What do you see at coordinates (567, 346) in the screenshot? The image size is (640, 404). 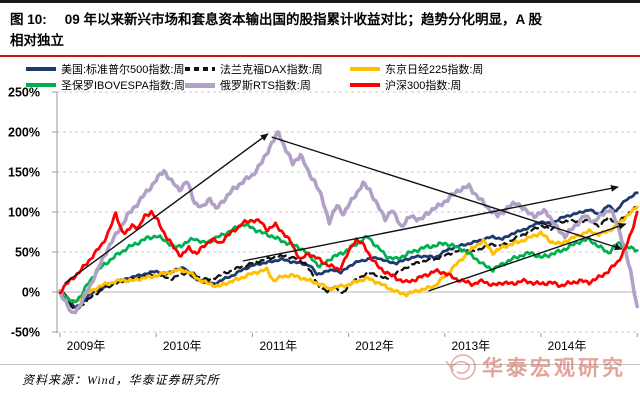 I see `x-tick-label: 2014年` at bounding box center [567, 346].